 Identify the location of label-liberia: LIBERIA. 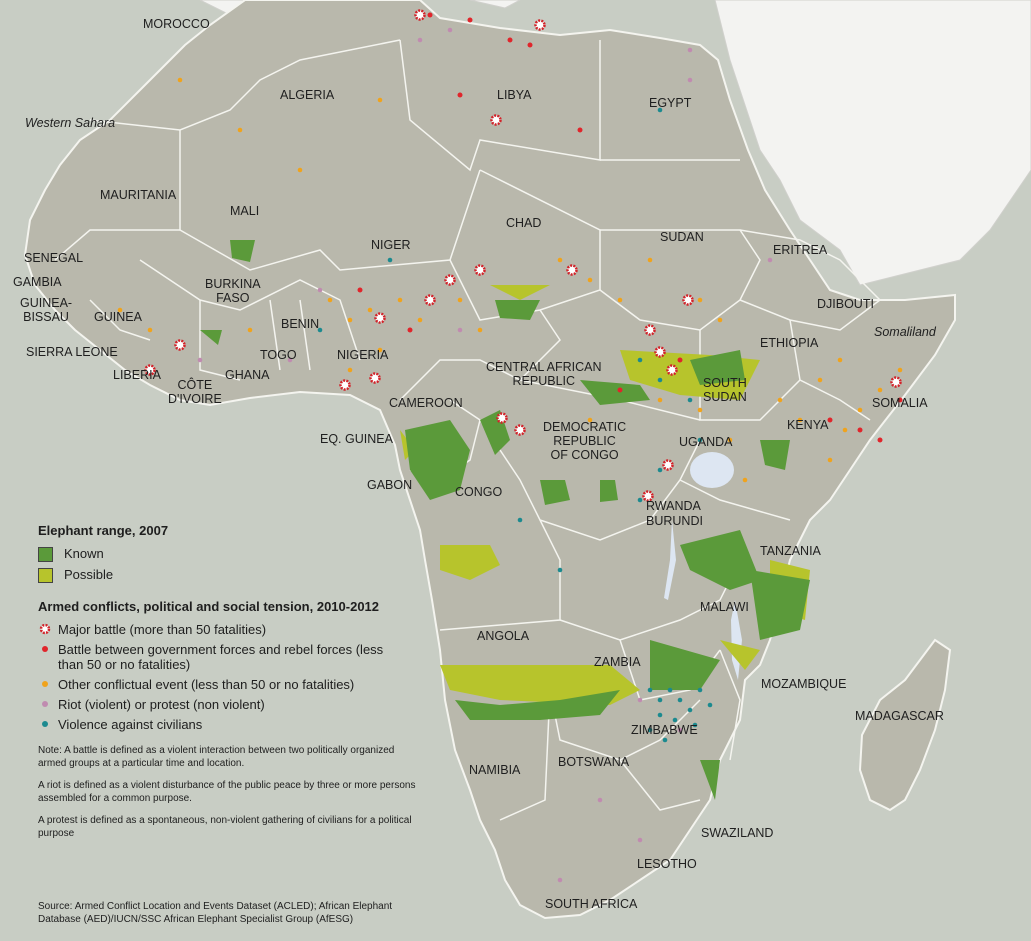
(137, 375).